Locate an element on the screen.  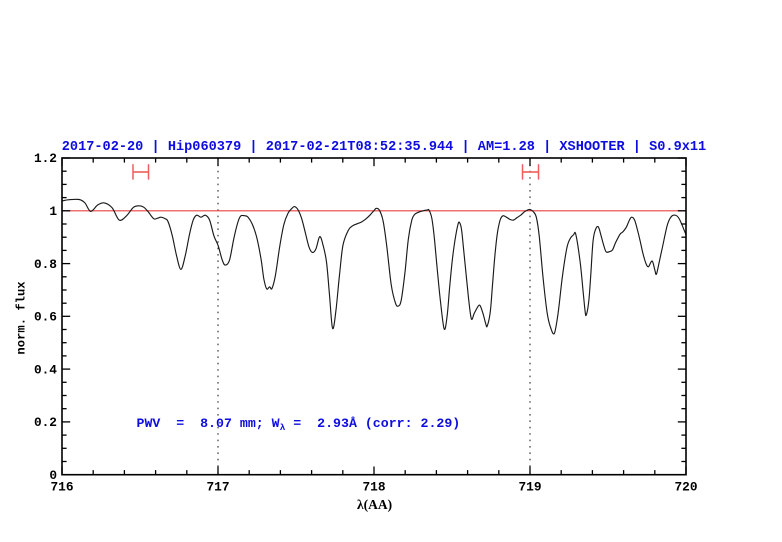
svg-text: 717 is located at coordinates (217, 487).